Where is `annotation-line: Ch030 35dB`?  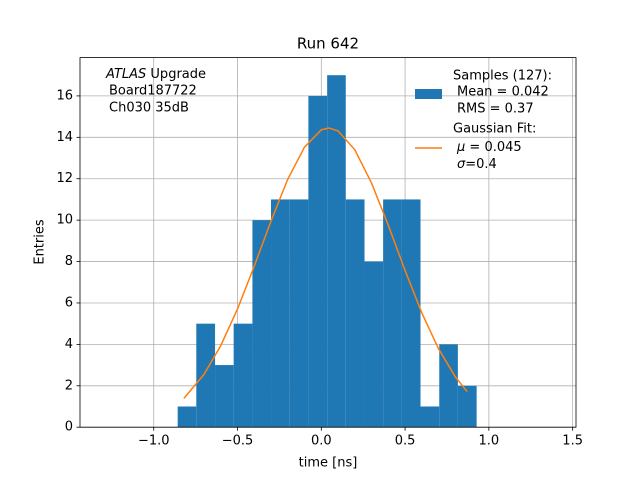
annotation-line: Ch030 35dB is located at coordinates (149, 108).